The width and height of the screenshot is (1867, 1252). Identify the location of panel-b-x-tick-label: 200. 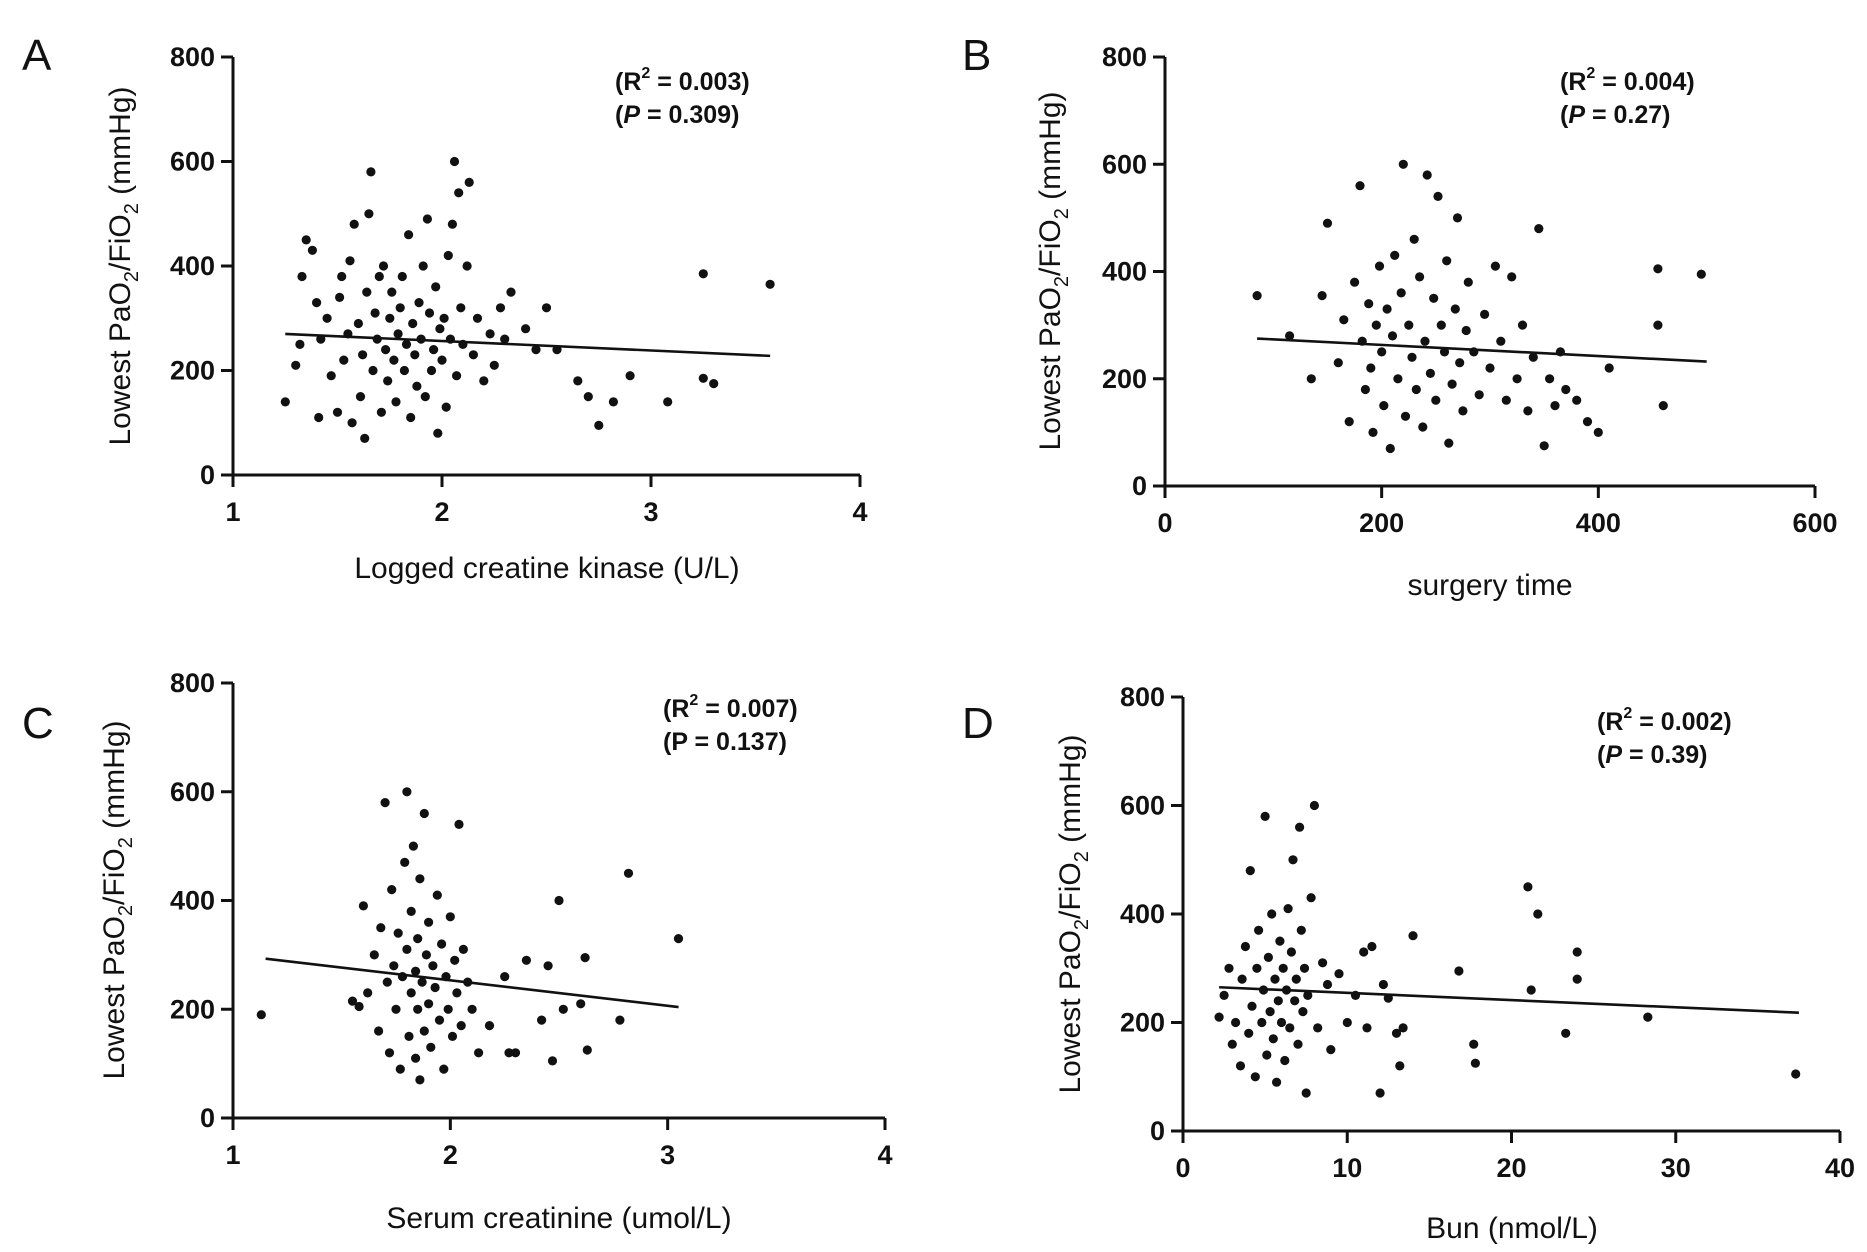
(1381, 523).